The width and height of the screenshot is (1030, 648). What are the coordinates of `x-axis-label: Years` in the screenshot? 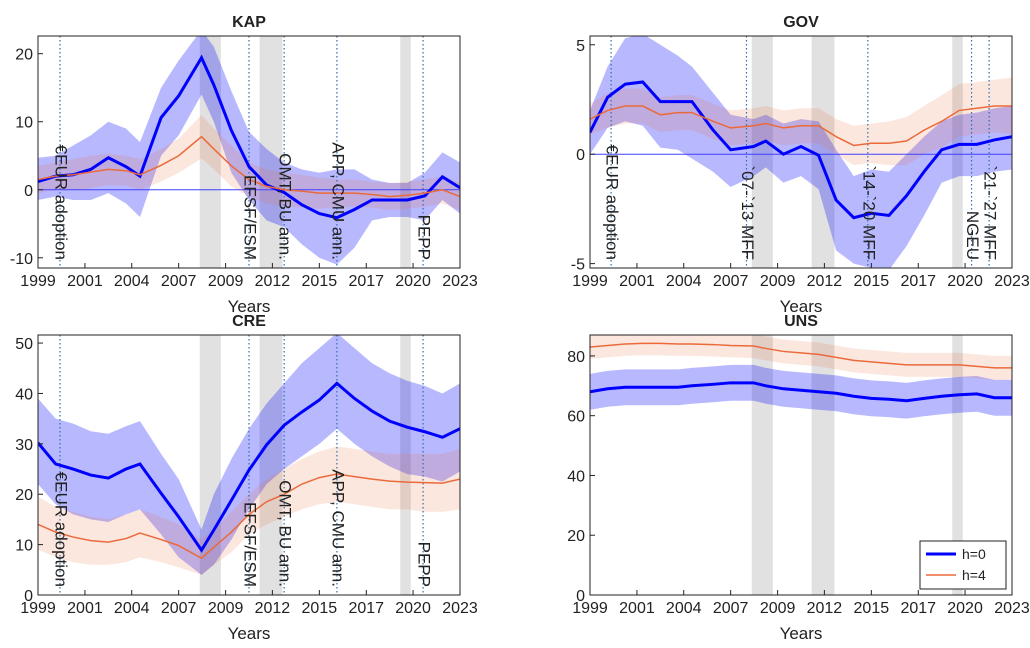 It's located at (249, 306).